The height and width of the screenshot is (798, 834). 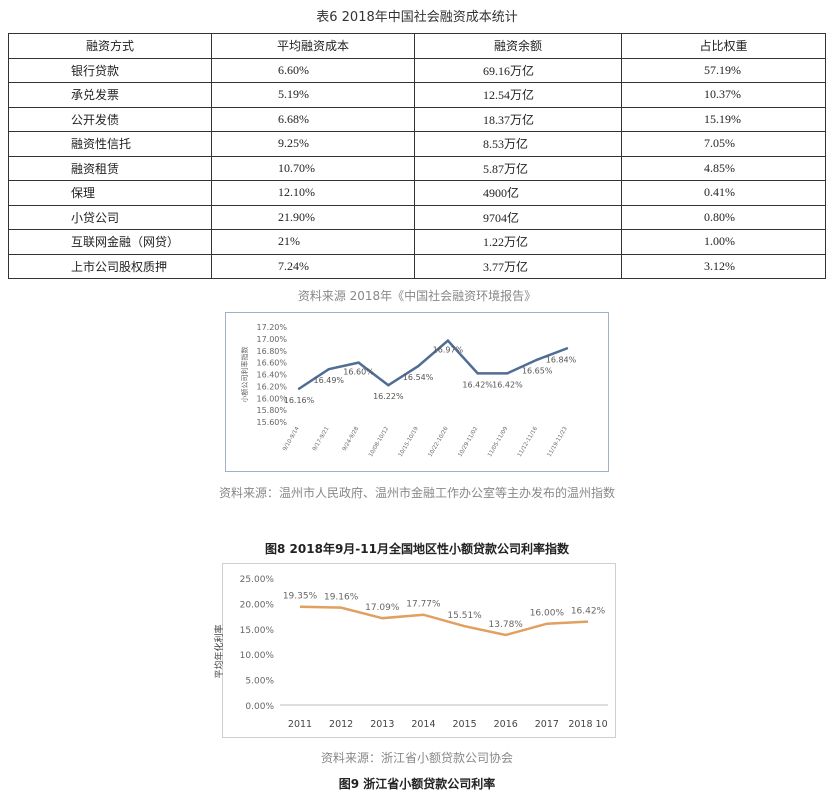 I want to click on chart-frame, so click(x=419, y=650).